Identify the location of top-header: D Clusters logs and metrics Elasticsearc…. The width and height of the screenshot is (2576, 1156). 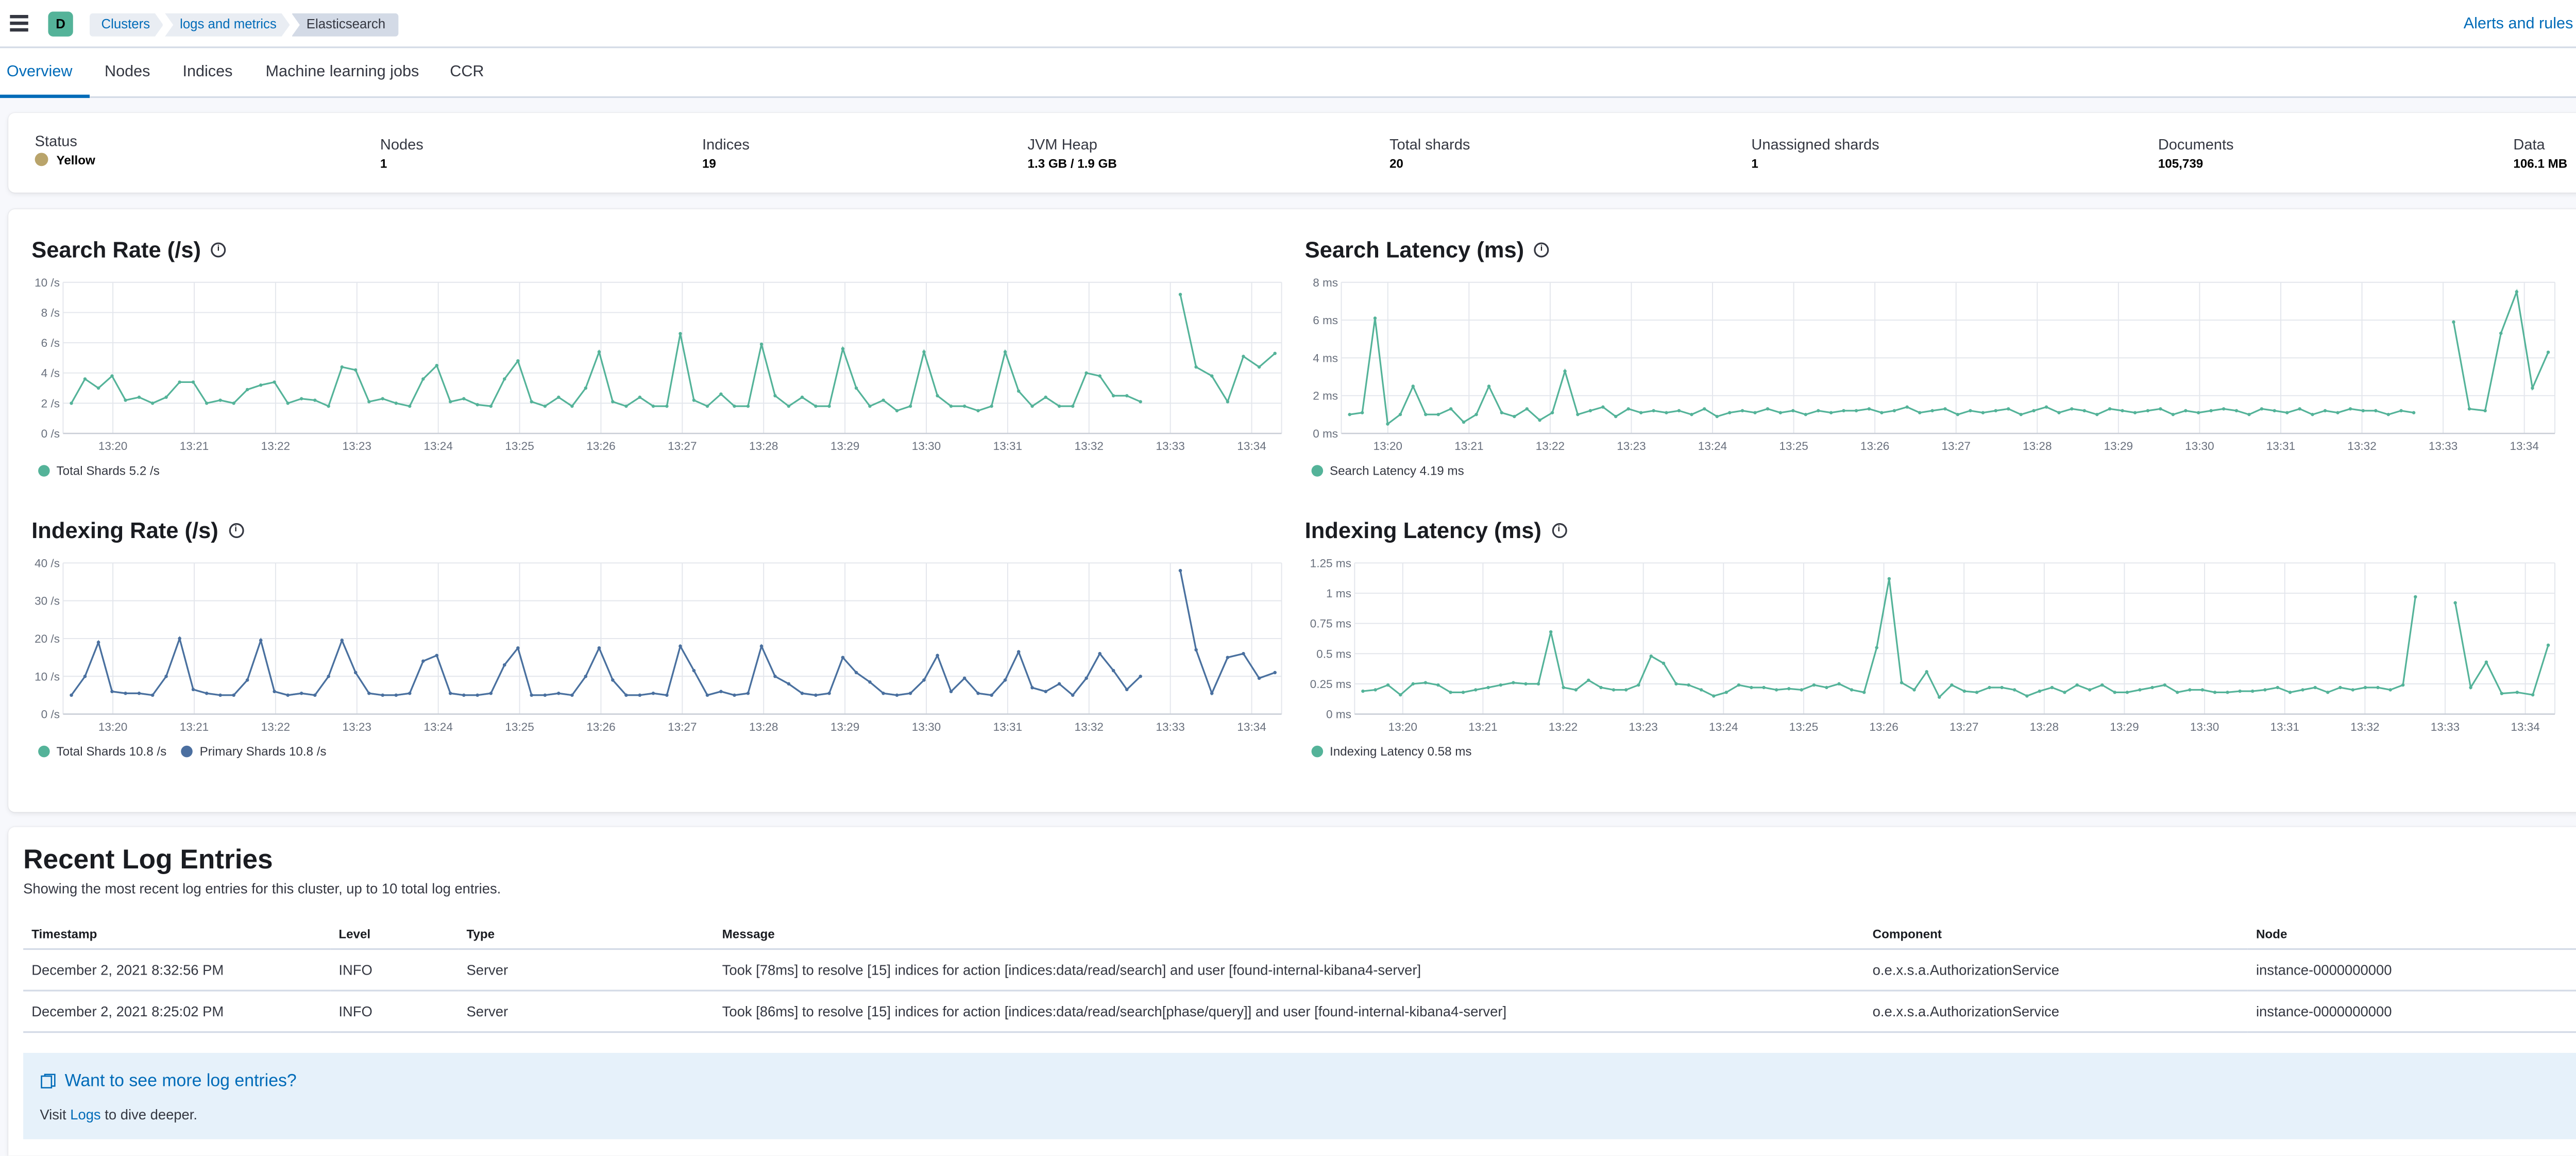
(1288, 24).